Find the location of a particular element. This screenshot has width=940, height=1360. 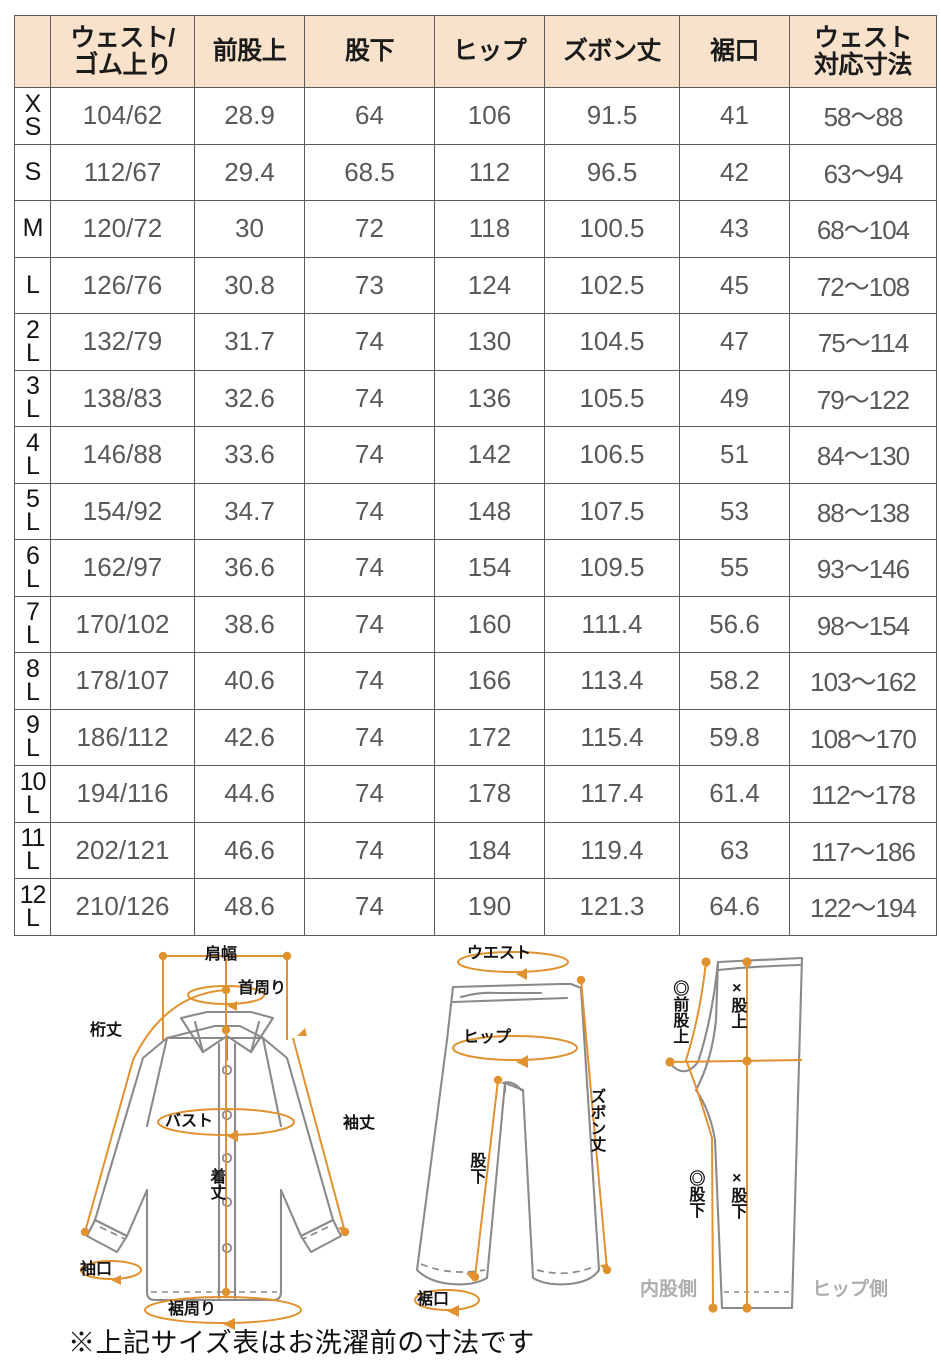

inseam-circle-mark: ◎ is located at coordinates (695, 1178).